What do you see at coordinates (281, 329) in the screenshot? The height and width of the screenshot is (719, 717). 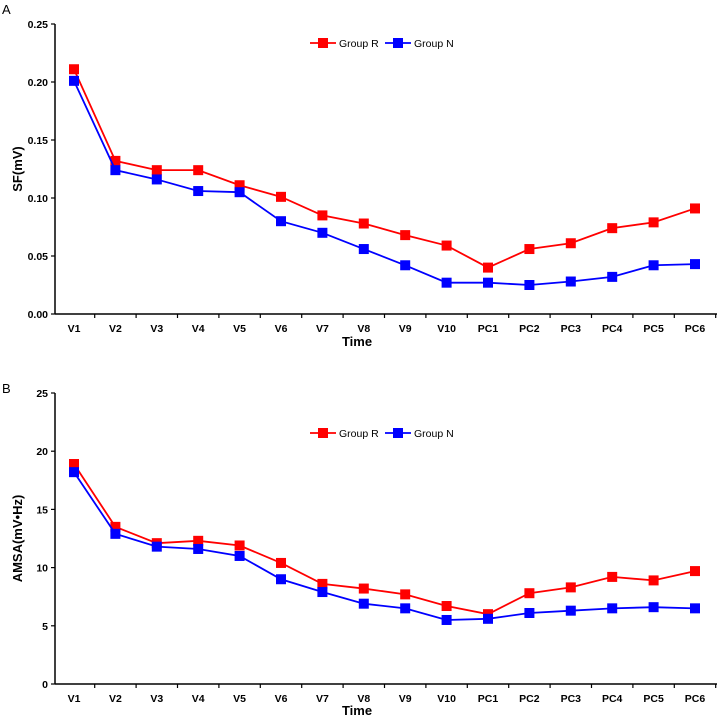 I see `x-tick-label: V6` at bounding box center [281, 329].